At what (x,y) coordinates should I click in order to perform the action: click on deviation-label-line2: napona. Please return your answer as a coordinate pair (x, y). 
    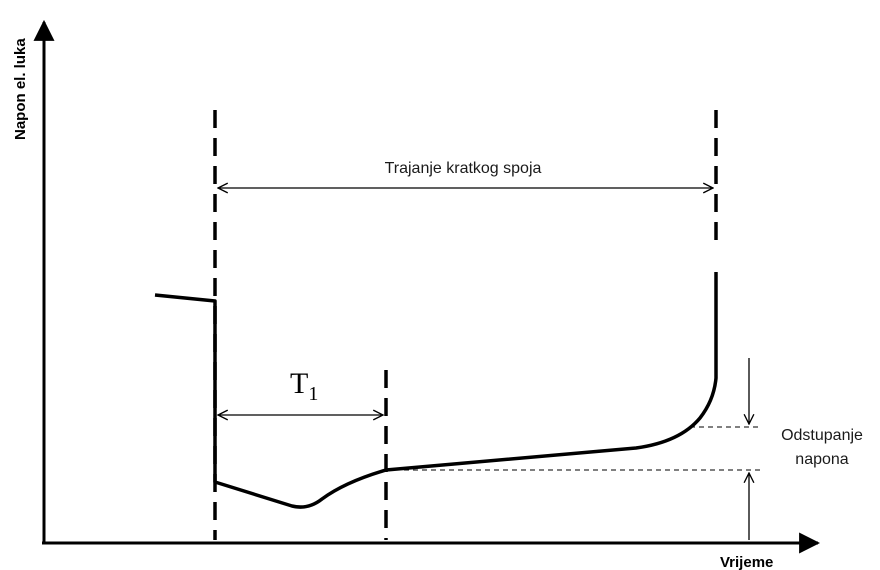
    Looking at the image, I should click on (821, 459).